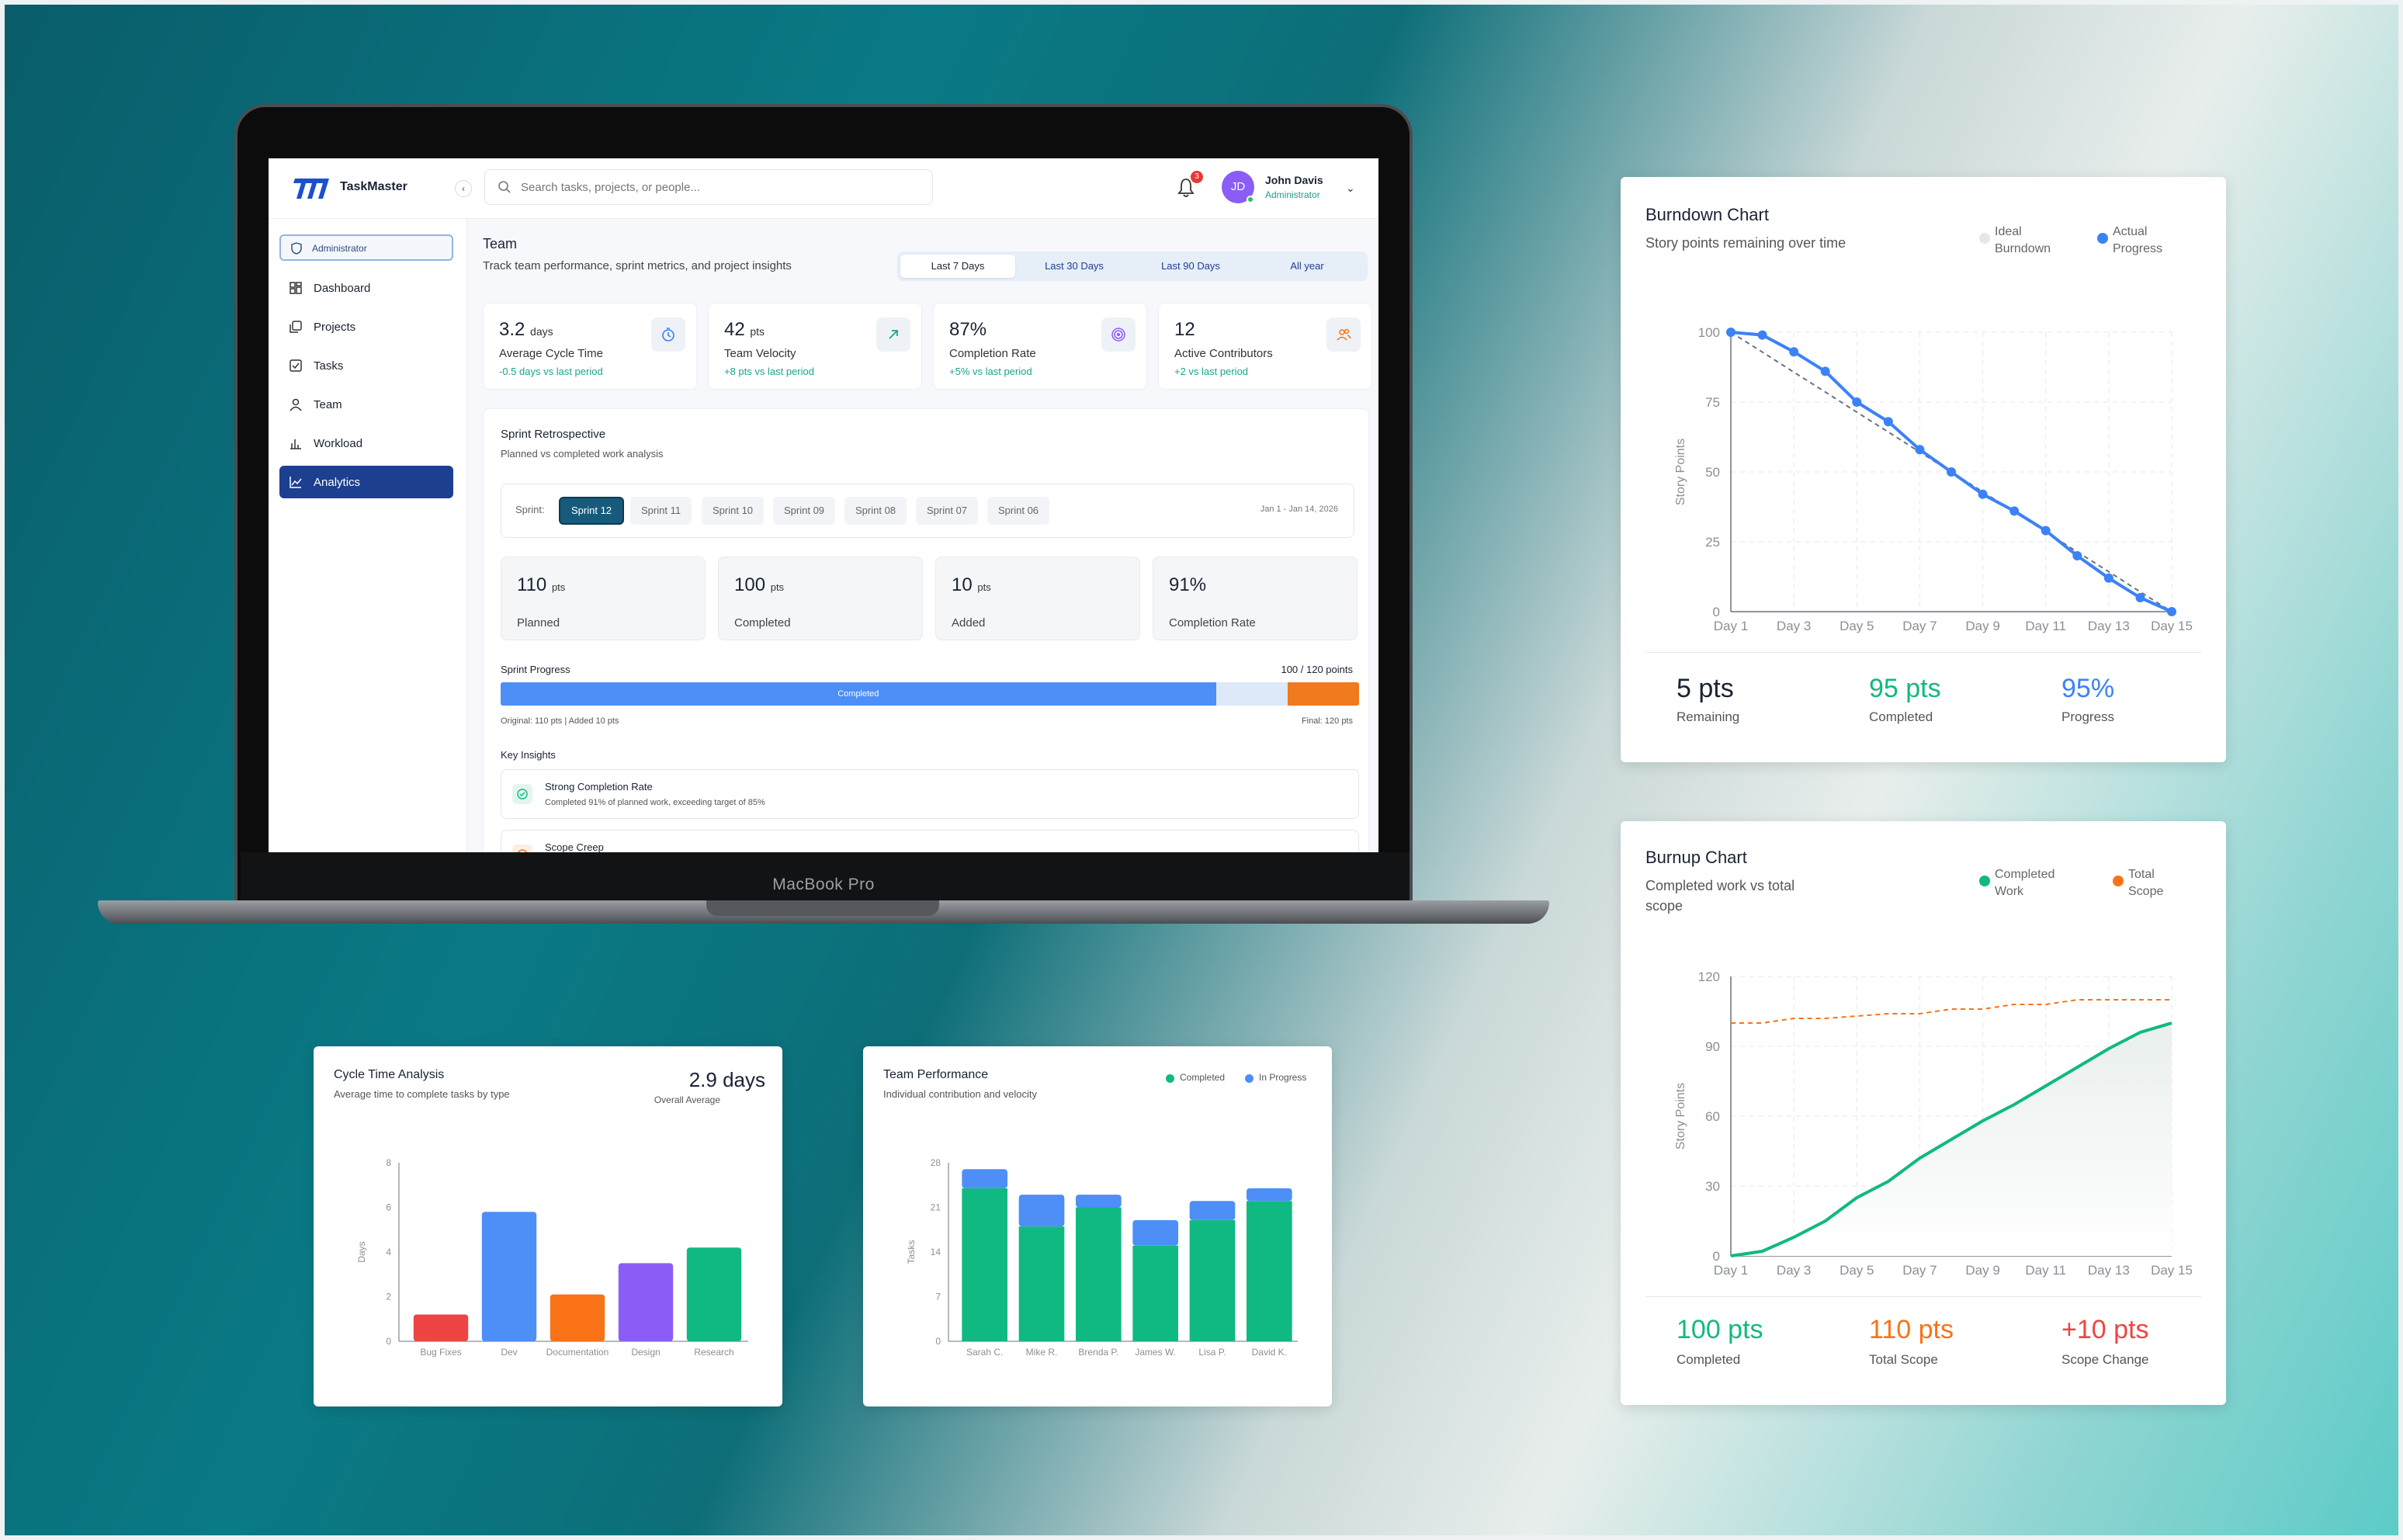 This screenshot has width=2403, height=1540. Describe the element at coordinates (329, 366) in the screenshot. I see `sidebar-item-label: Tasks` at that location.